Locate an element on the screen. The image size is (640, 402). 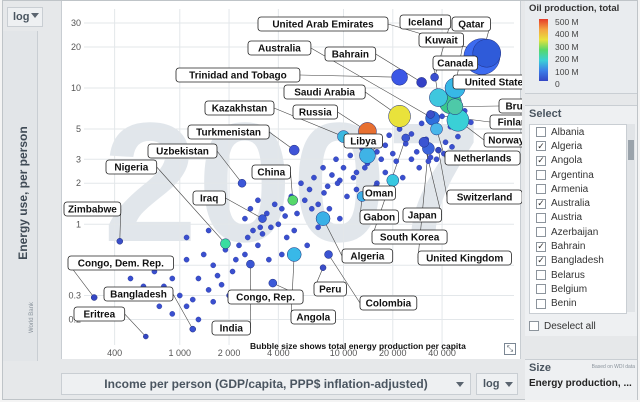
country-list-item: Argentina is located at coordinates (578, 175).